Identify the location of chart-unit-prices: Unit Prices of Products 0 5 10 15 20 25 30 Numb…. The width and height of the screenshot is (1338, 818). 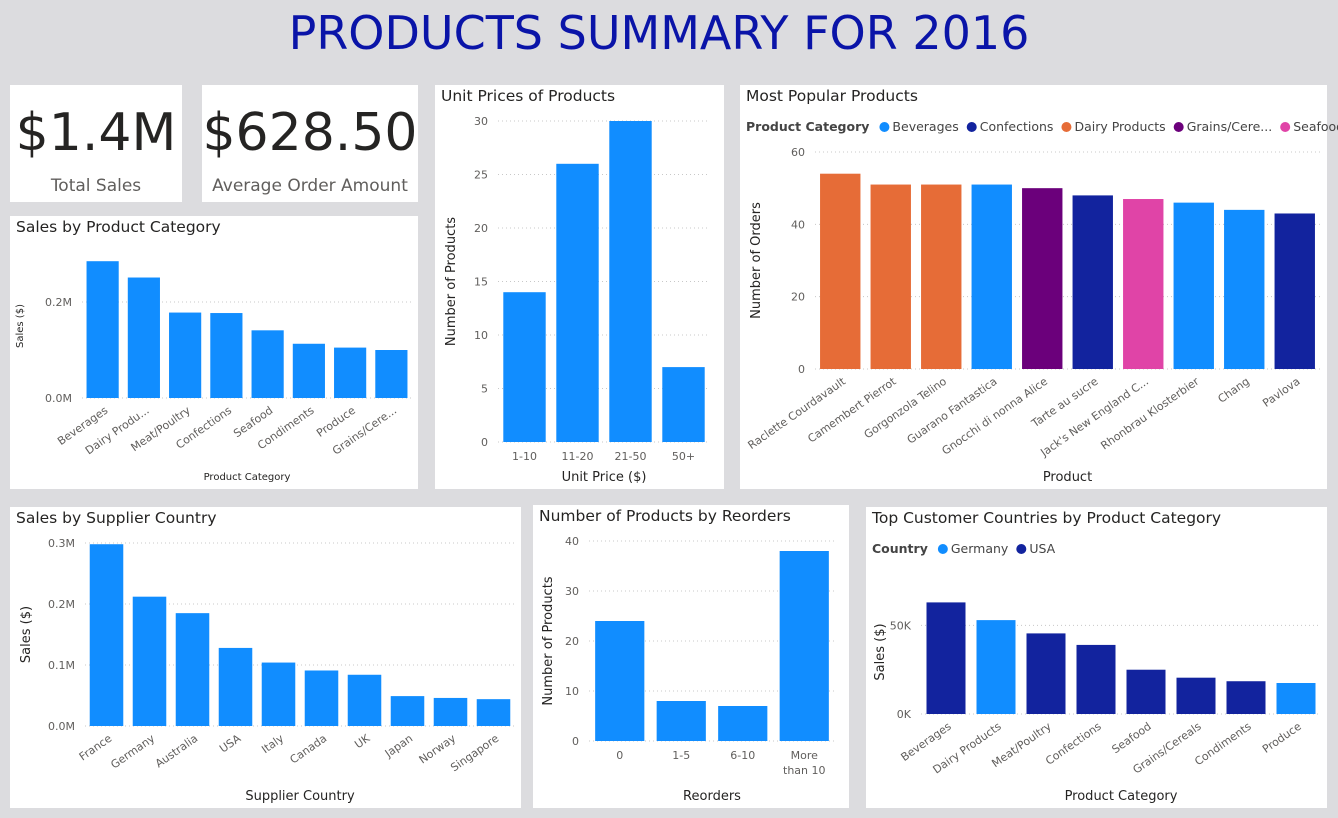
(579, 287).